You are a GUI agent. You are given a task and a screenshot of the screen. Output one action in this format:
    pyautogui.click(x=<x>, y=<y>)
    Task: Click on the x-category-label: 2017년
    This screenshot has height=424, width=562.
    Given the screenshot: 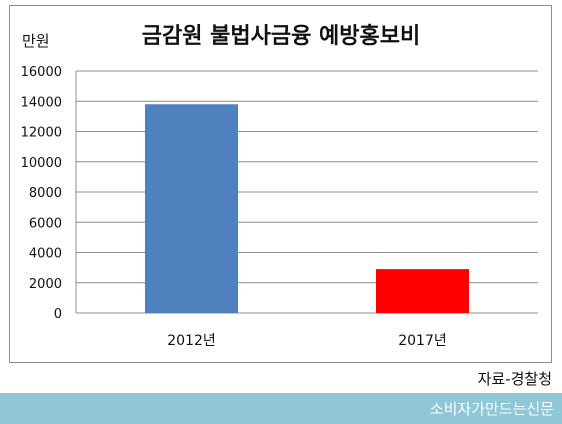 What is the action you would take?
    pyautogui.click(x=422, y=341)
    